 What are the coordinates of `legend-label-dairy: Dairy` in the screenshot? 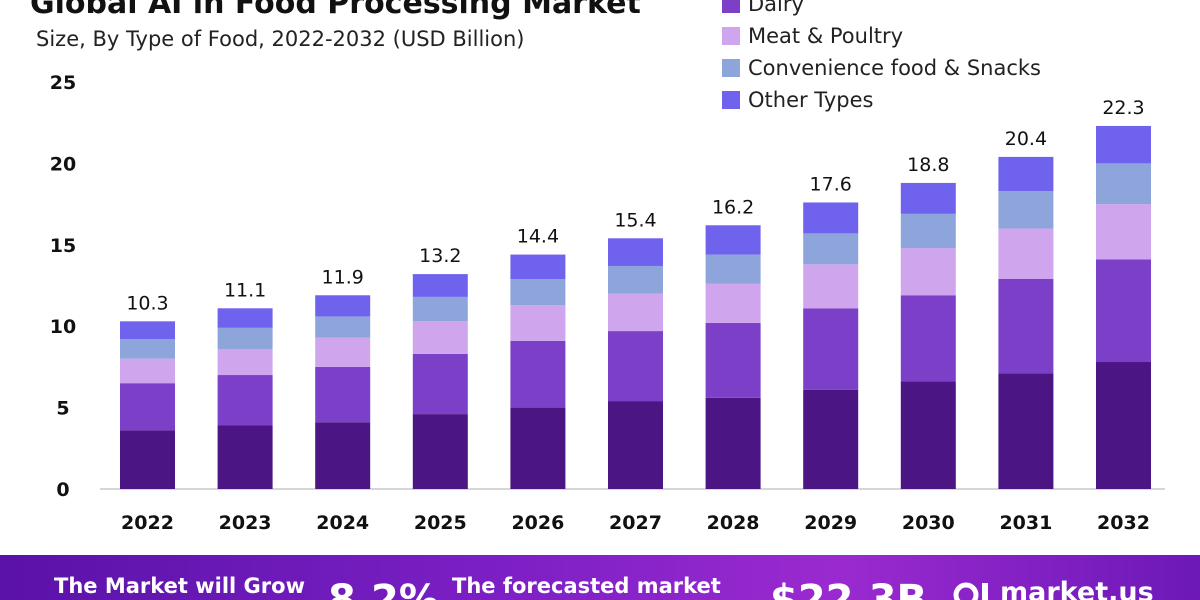 It's located at (776, 8).